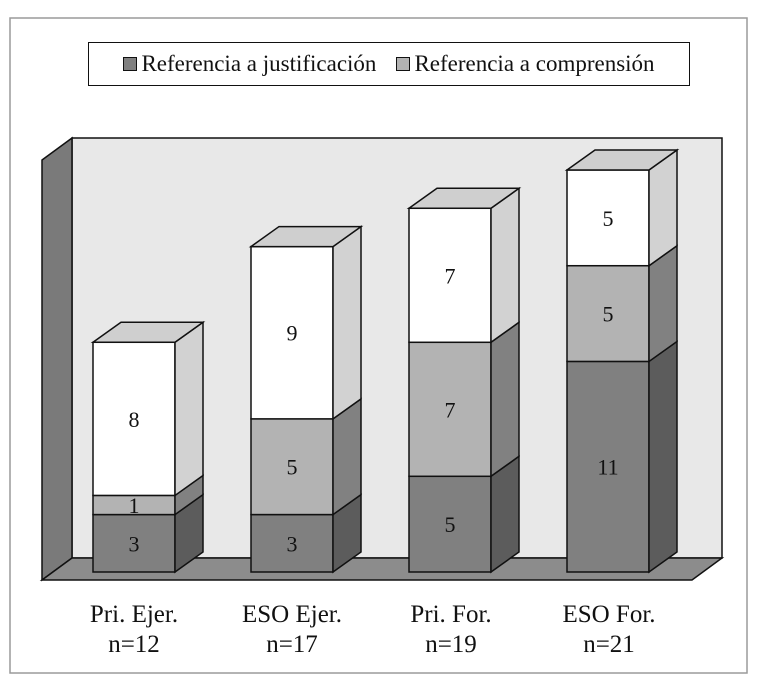 Image resolution: width=757 pixels, height=676 pixels. I want to click on category-n: n=19, so click(451, 645).